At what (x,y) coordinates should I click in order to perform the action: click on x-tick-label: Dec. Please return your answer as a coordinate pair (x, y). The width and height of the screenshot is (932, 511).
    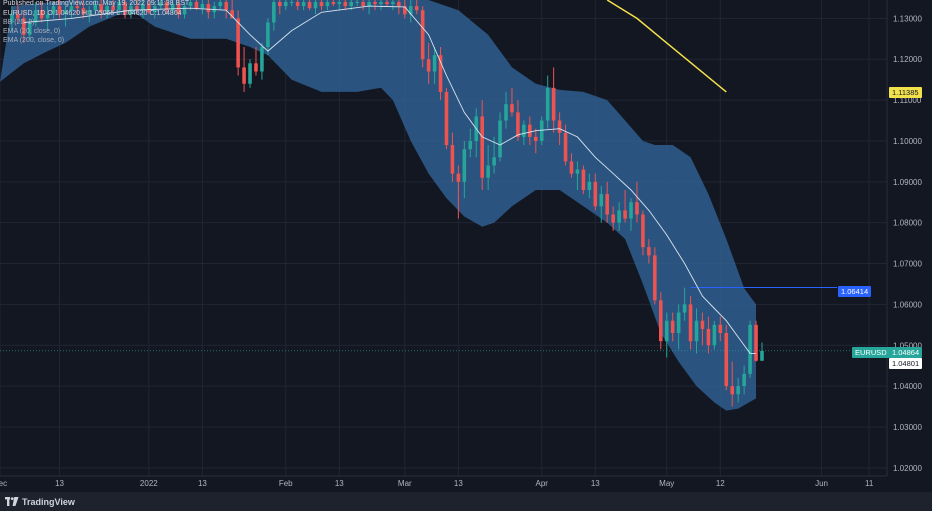
    Looking at the image, I should click on (3, 483).